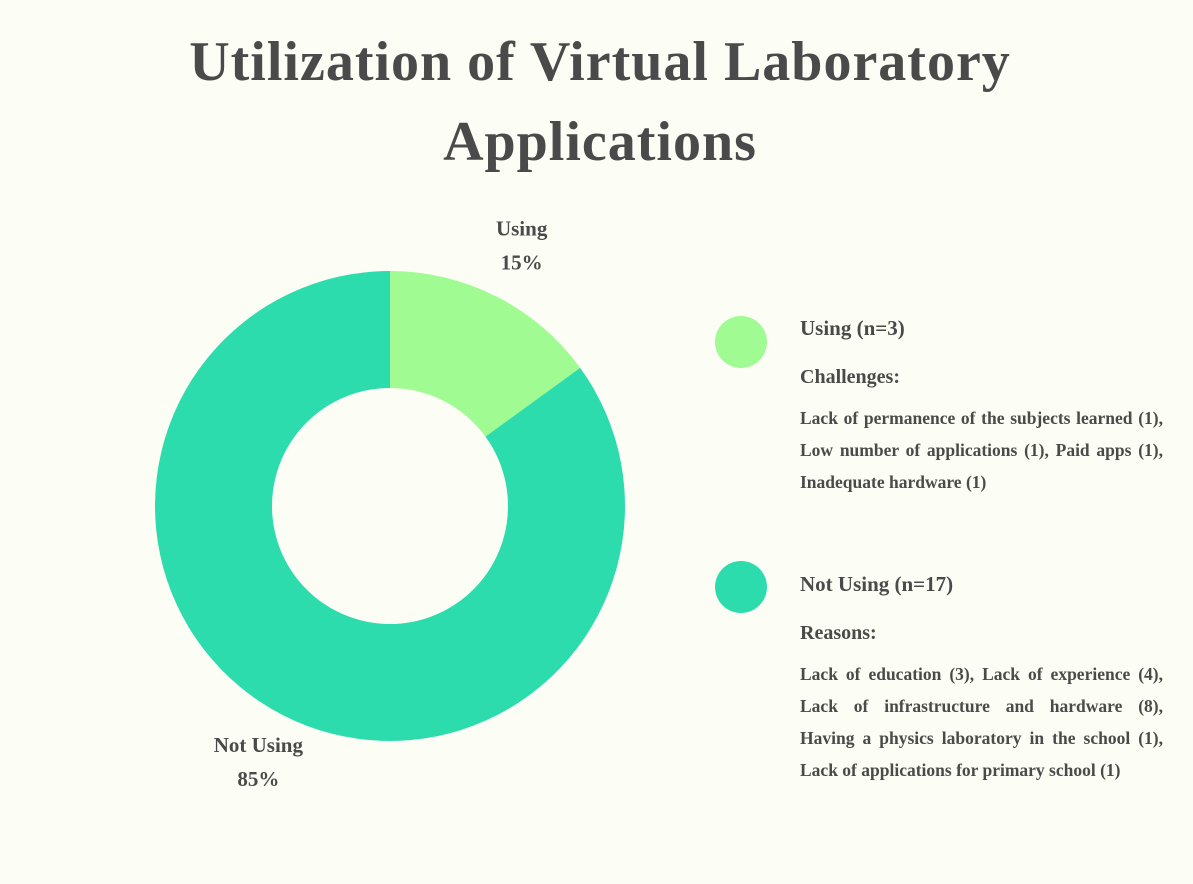 Image resolution: width=1193 pixels, height=884 pixels. I want to click on legend-heading: Challenges:, so click(850, 377).